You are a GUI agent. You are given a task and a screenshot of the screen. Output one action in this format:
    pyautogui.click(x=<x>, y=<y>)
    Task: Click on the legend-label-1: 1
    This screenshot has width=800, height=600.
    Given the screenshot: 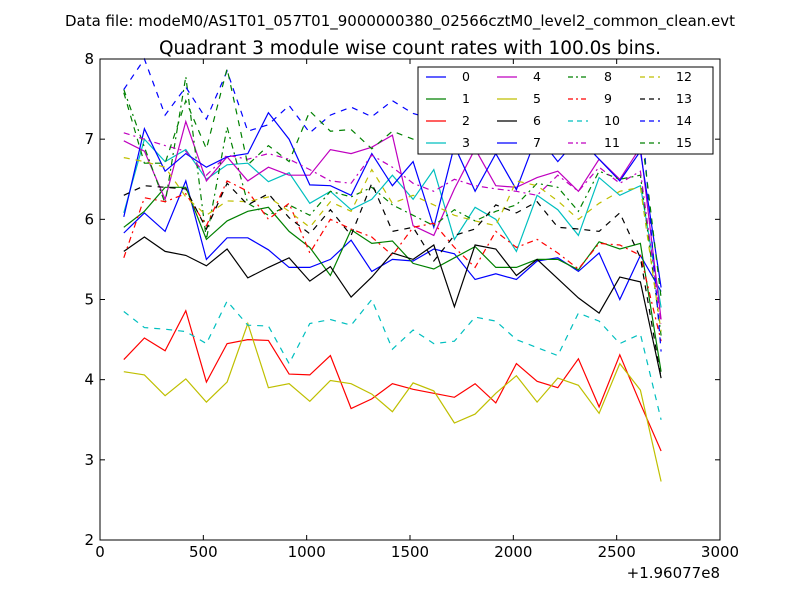 What is the action you would take?
    pyautogui.click(x=466, y=98)
    